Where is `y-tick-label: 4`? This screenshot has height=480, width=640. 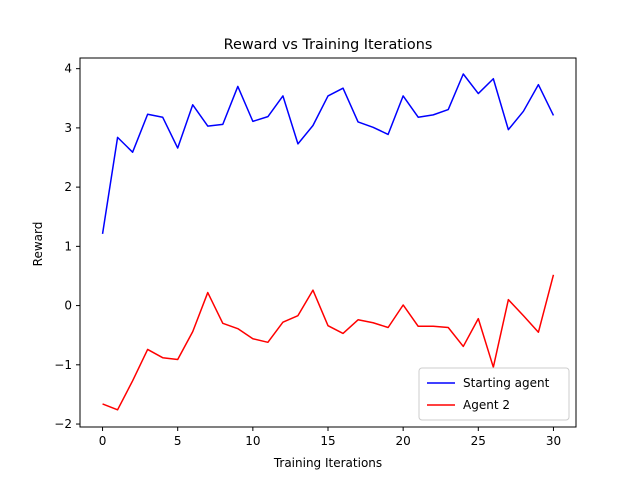 y-tick-label: 4 is located at coordinates (68, 69).